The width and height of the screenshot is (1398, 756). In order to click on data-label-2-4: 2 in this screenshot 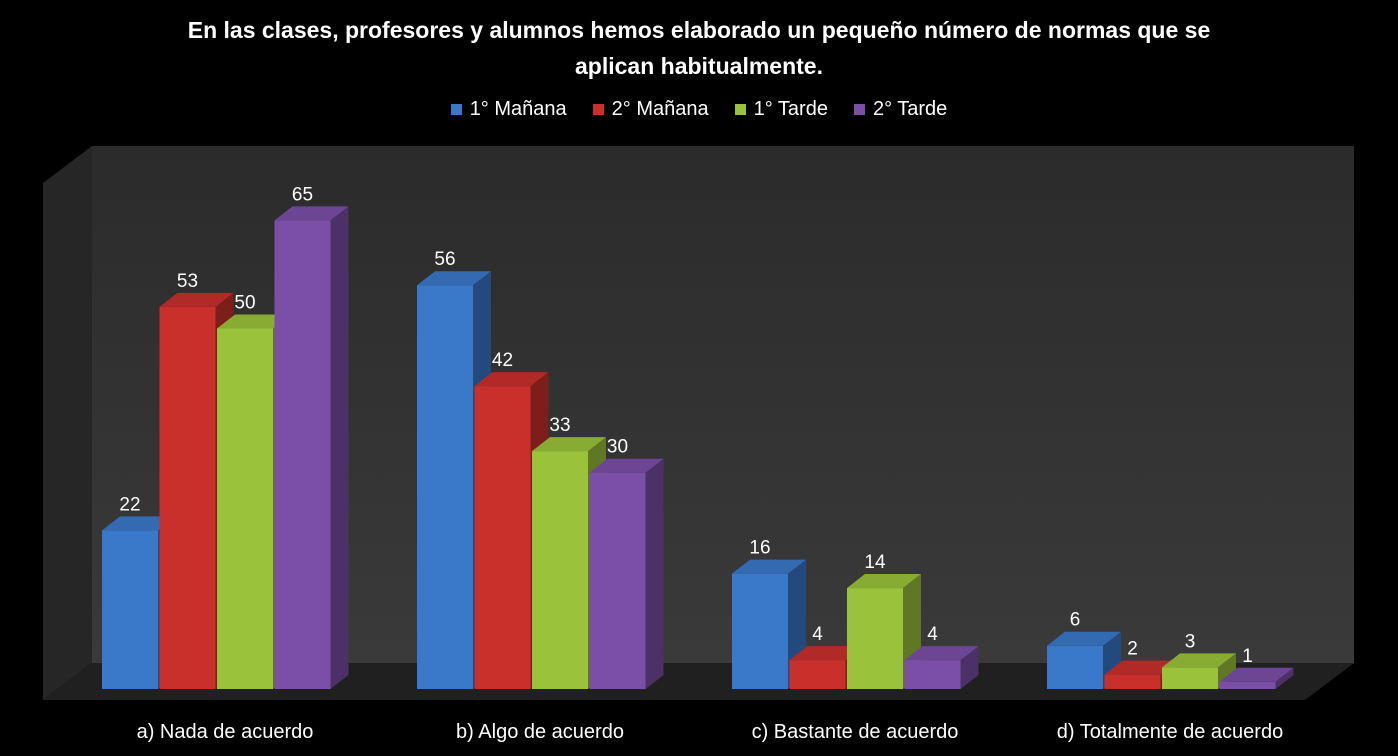, I will do `click(1132, 649)`.